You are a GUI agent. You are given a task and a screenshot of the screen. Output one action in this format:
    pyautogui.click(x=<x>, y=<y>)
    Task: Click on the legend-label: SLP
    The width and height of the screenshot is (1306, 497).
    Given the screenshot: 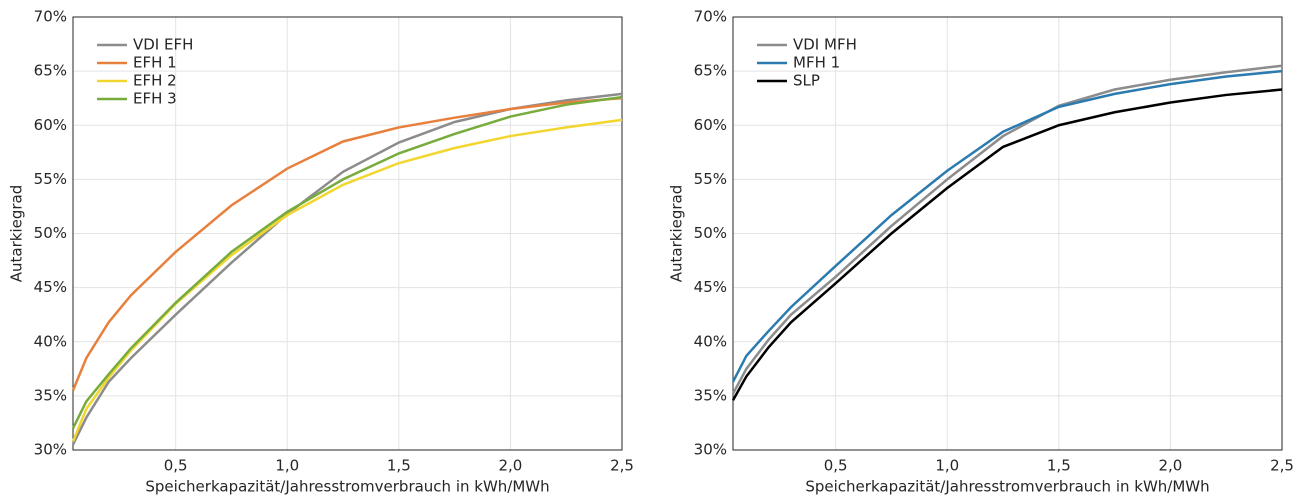 What is the action you would take?
    pyautogui.click(x=806, y=81)
    